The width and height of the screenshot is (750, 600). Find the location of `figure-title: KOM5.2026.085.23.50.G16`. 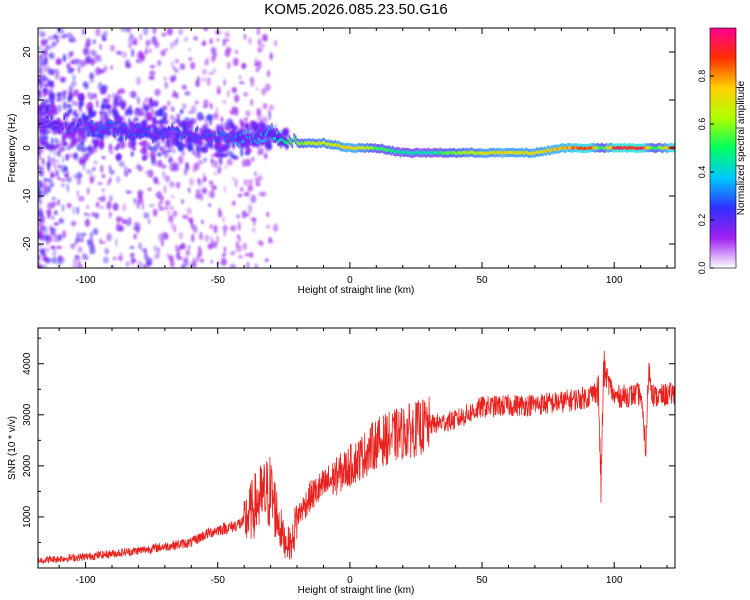

figure-title: KOM5.2026.085.23.50.G16 is located at coordinates (355, 9).